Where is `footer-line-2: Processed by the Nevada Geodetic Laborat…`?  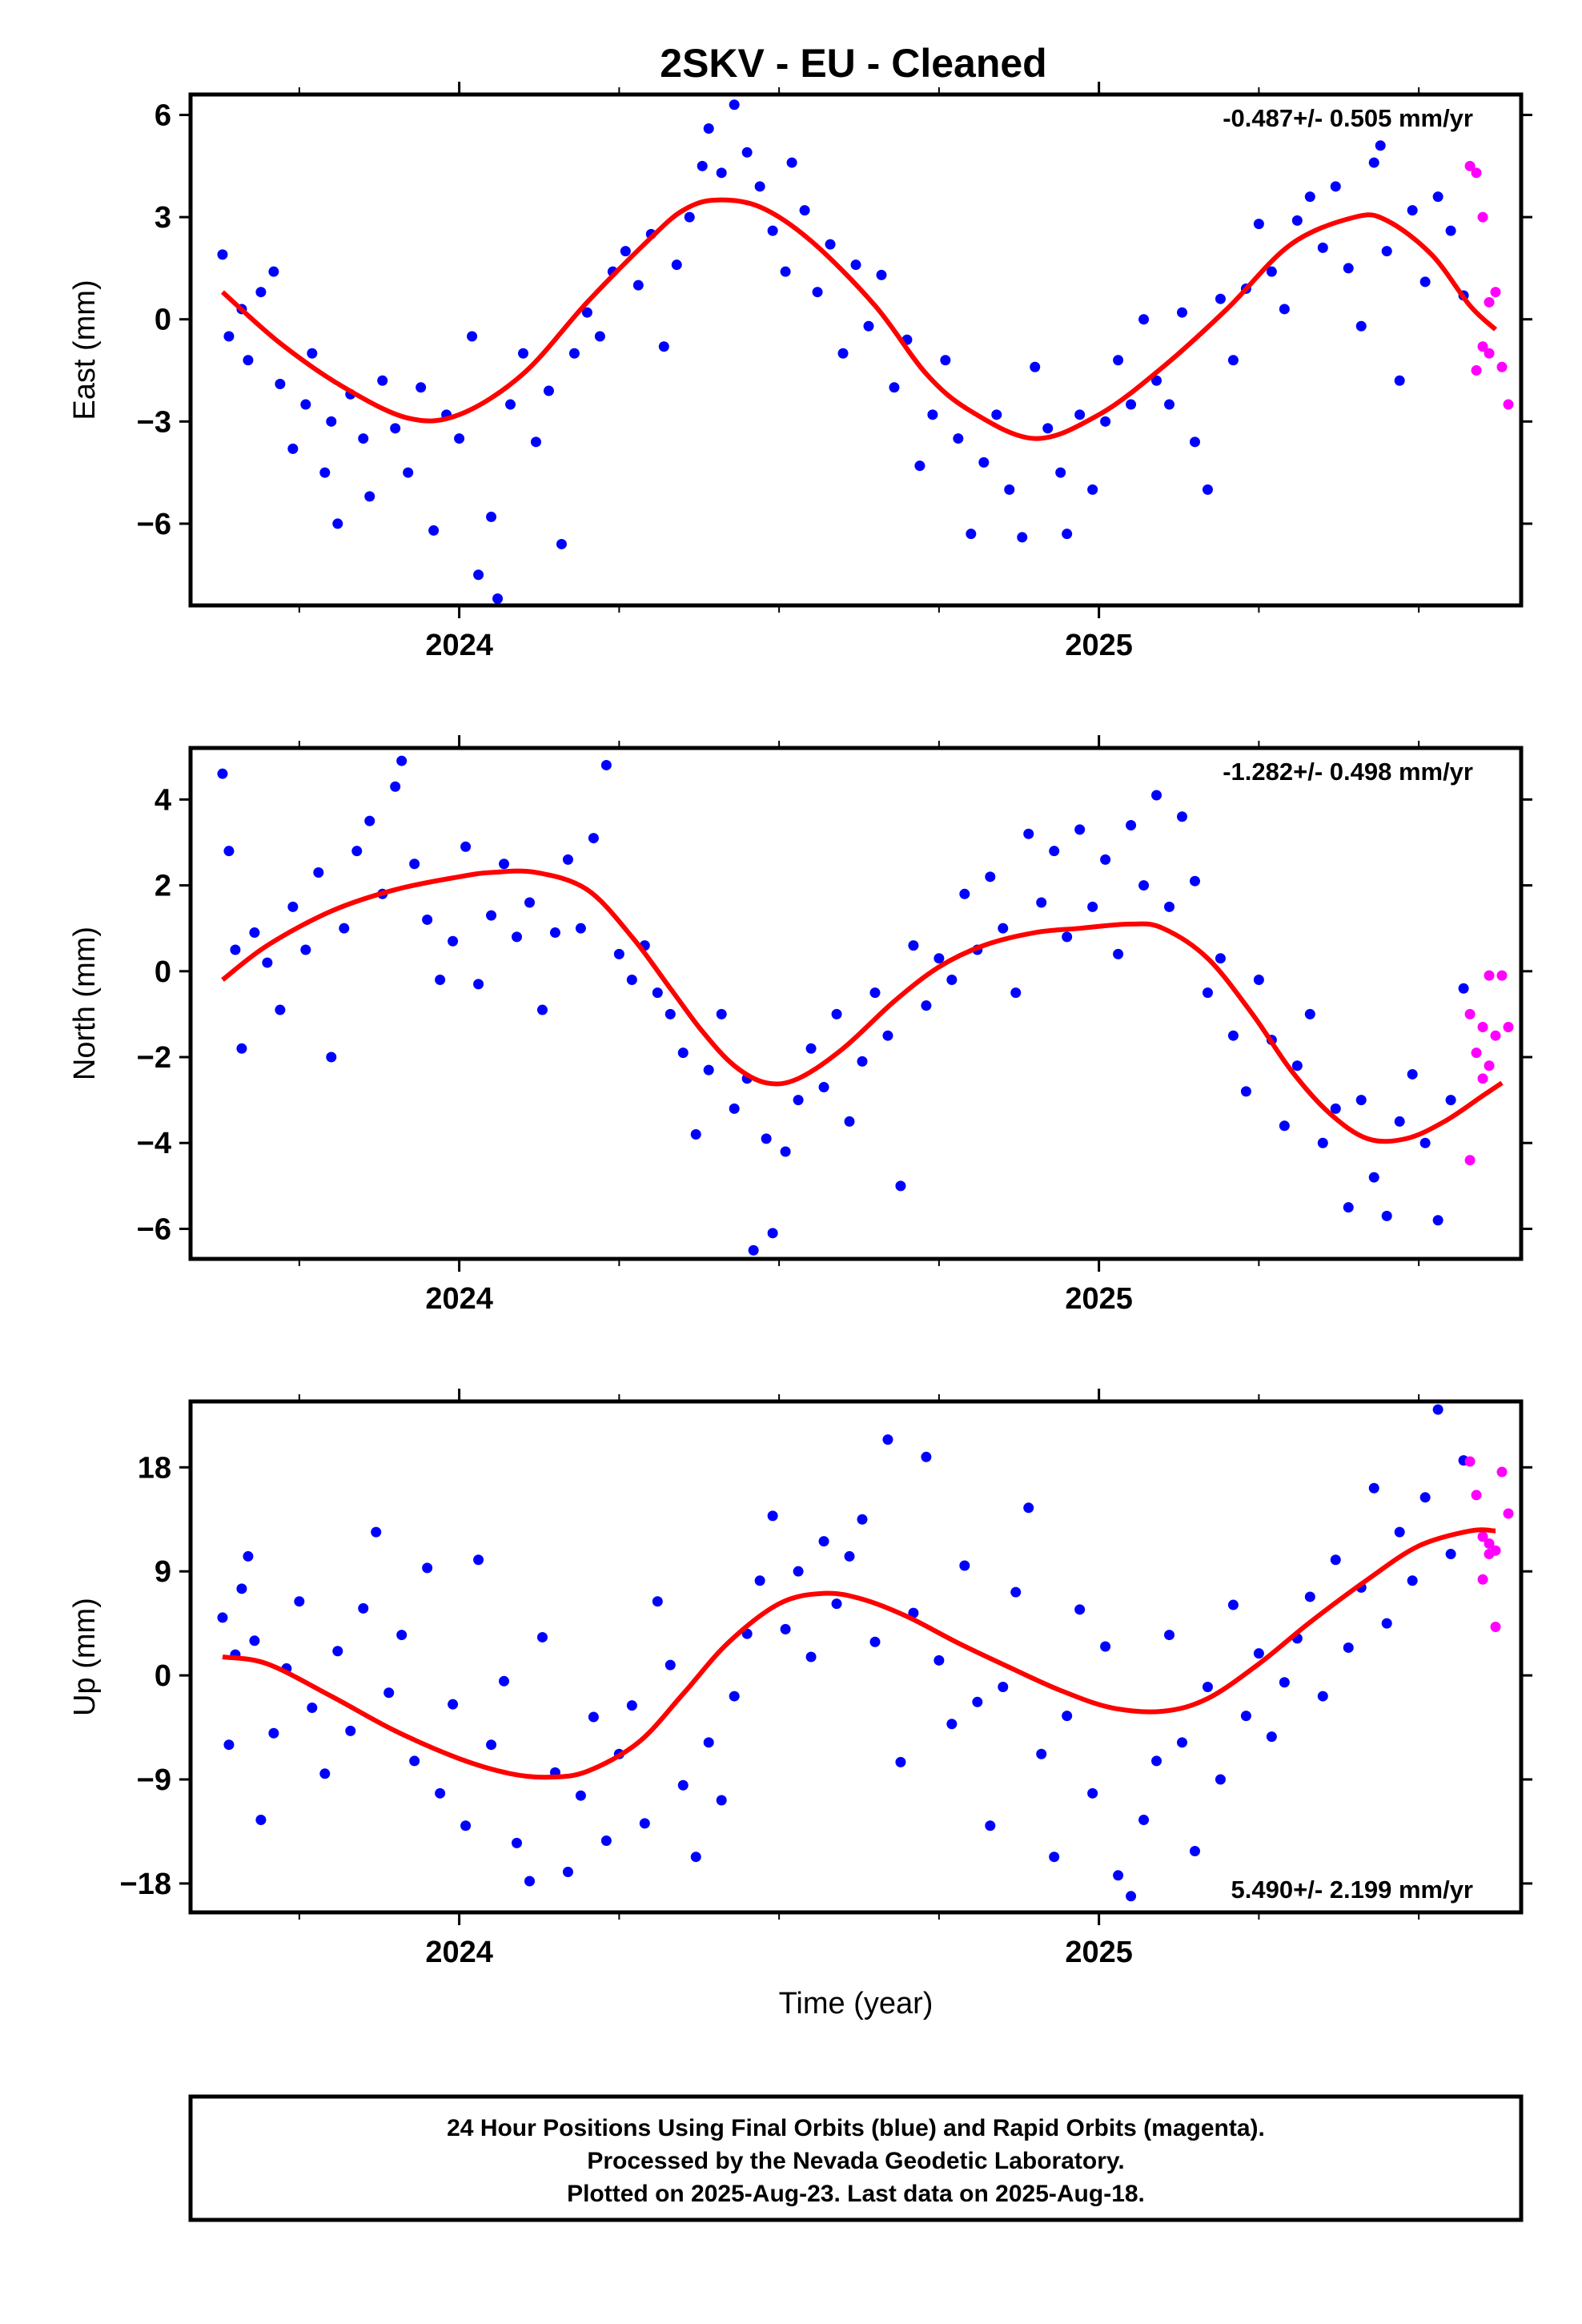 footer-line-2: Processed by the Nevada Geodetic Laborat… is located at coordinates (855, 2161).